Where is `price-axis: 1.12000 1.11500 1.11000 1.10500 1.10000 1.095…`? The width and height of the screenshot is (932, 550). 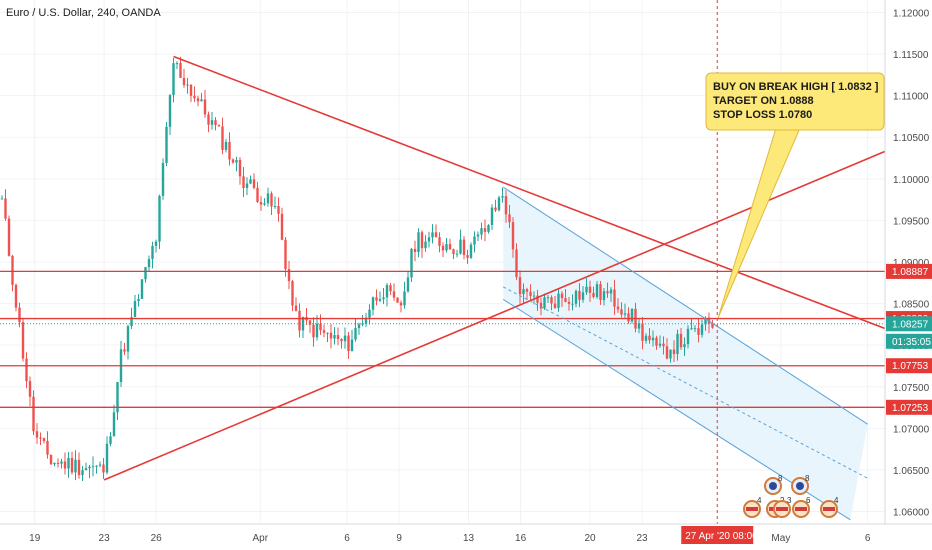 price-axis: 1.12000 1.11500 1.11000 1.10500 1.10000 1.095… is located at coordinates (911, 263).